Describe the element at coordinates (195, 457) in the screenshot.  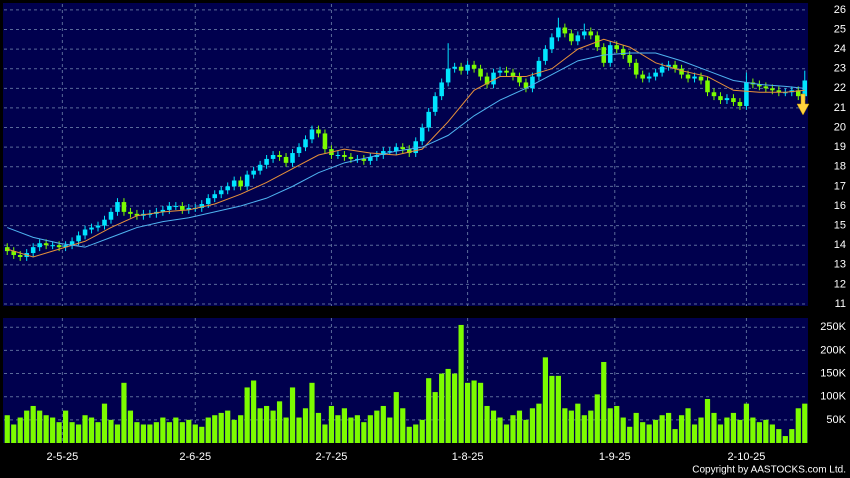
I see `x-tick-label: 2-6-25` at that location.